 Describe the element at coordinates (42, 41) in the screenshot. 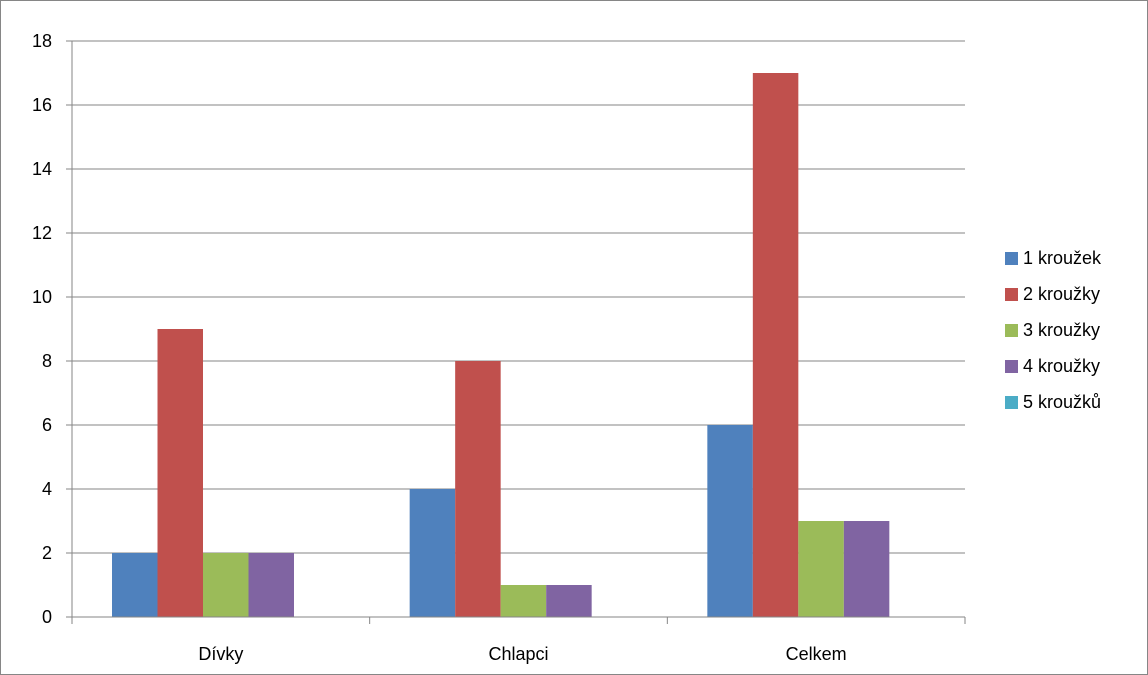

I see `y-tick-label: 18` at that location.